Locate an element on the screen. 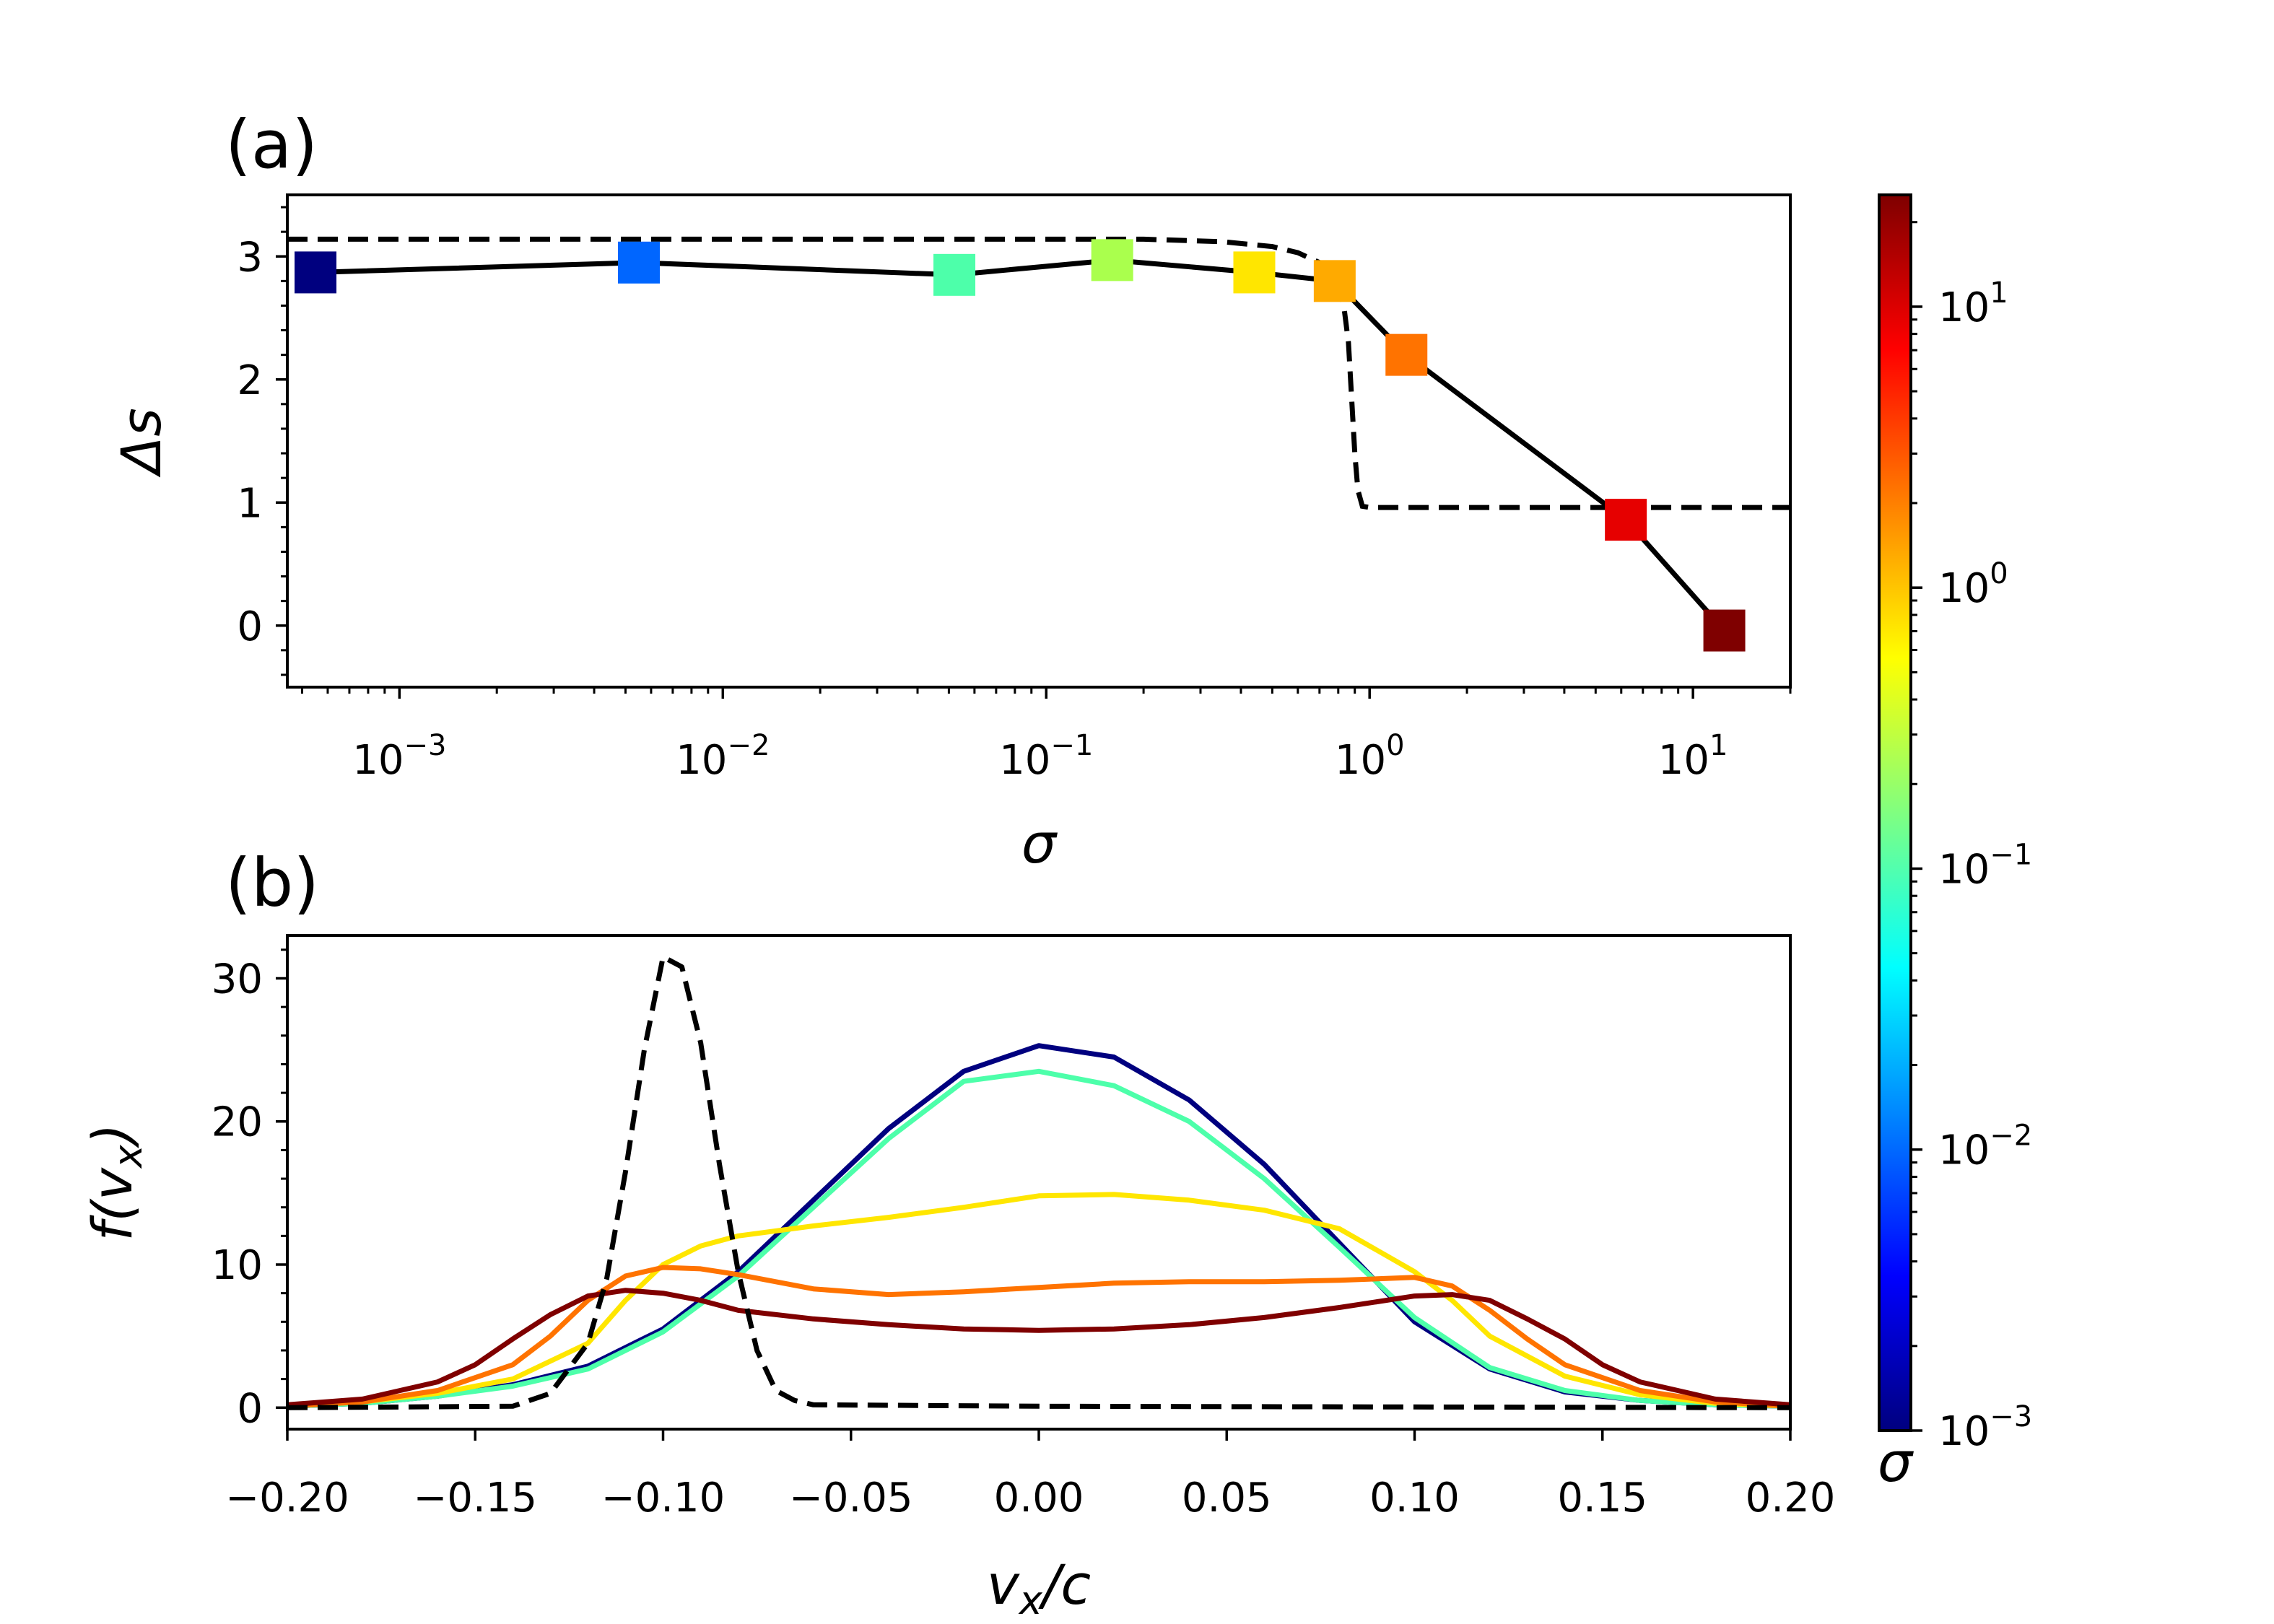 This screenshot has height=1624, width=2274. series-σ≈0.05 is located at coordinates (1038, 1238).